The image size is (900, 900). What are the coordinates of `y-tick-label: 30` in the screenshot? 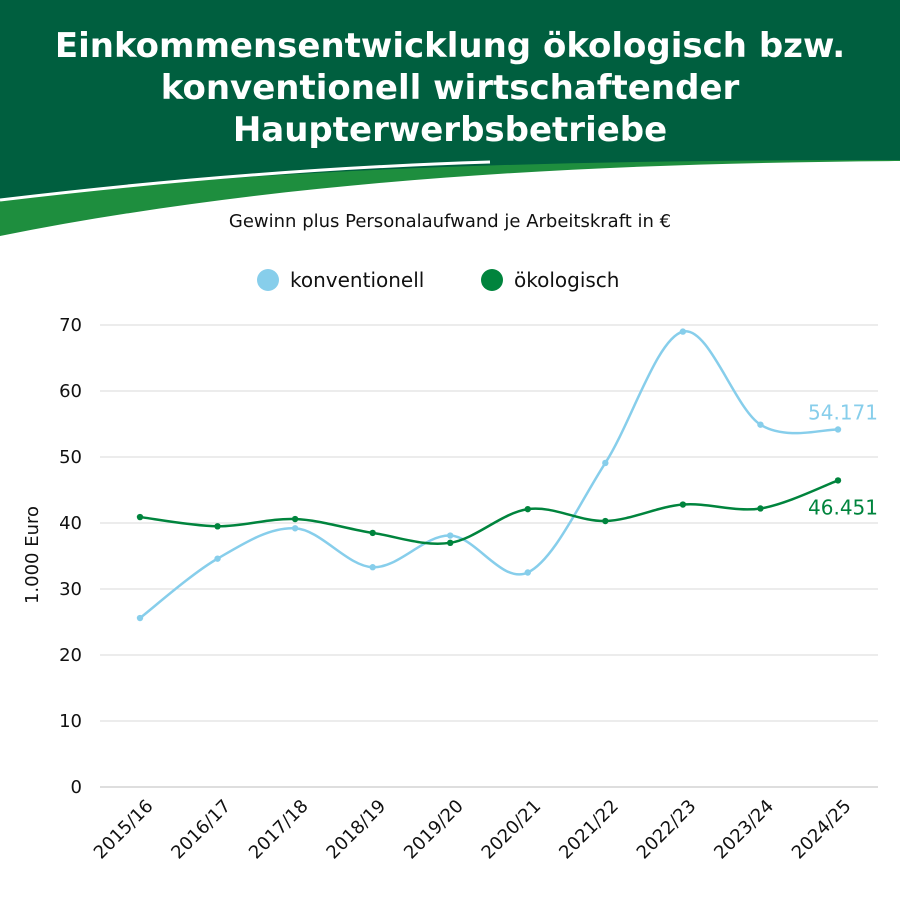 It's located at (70, 589).